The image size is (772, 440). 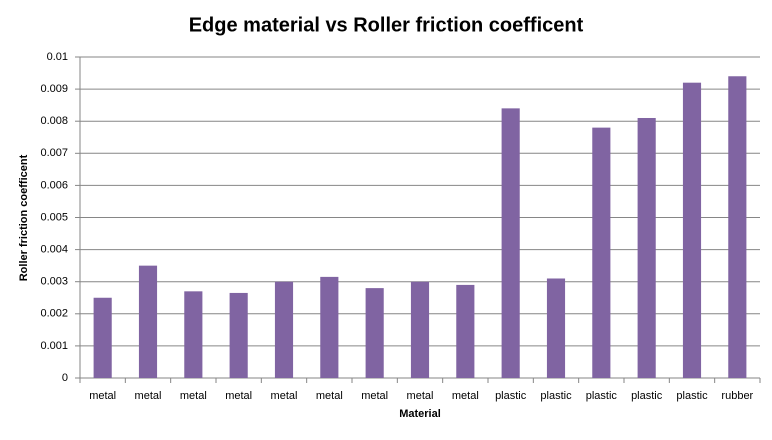 What do you see at coordinates (54, 185) in the screenshot?
I see `y-tick-label: 0.006` at bounding box center [54, 185].